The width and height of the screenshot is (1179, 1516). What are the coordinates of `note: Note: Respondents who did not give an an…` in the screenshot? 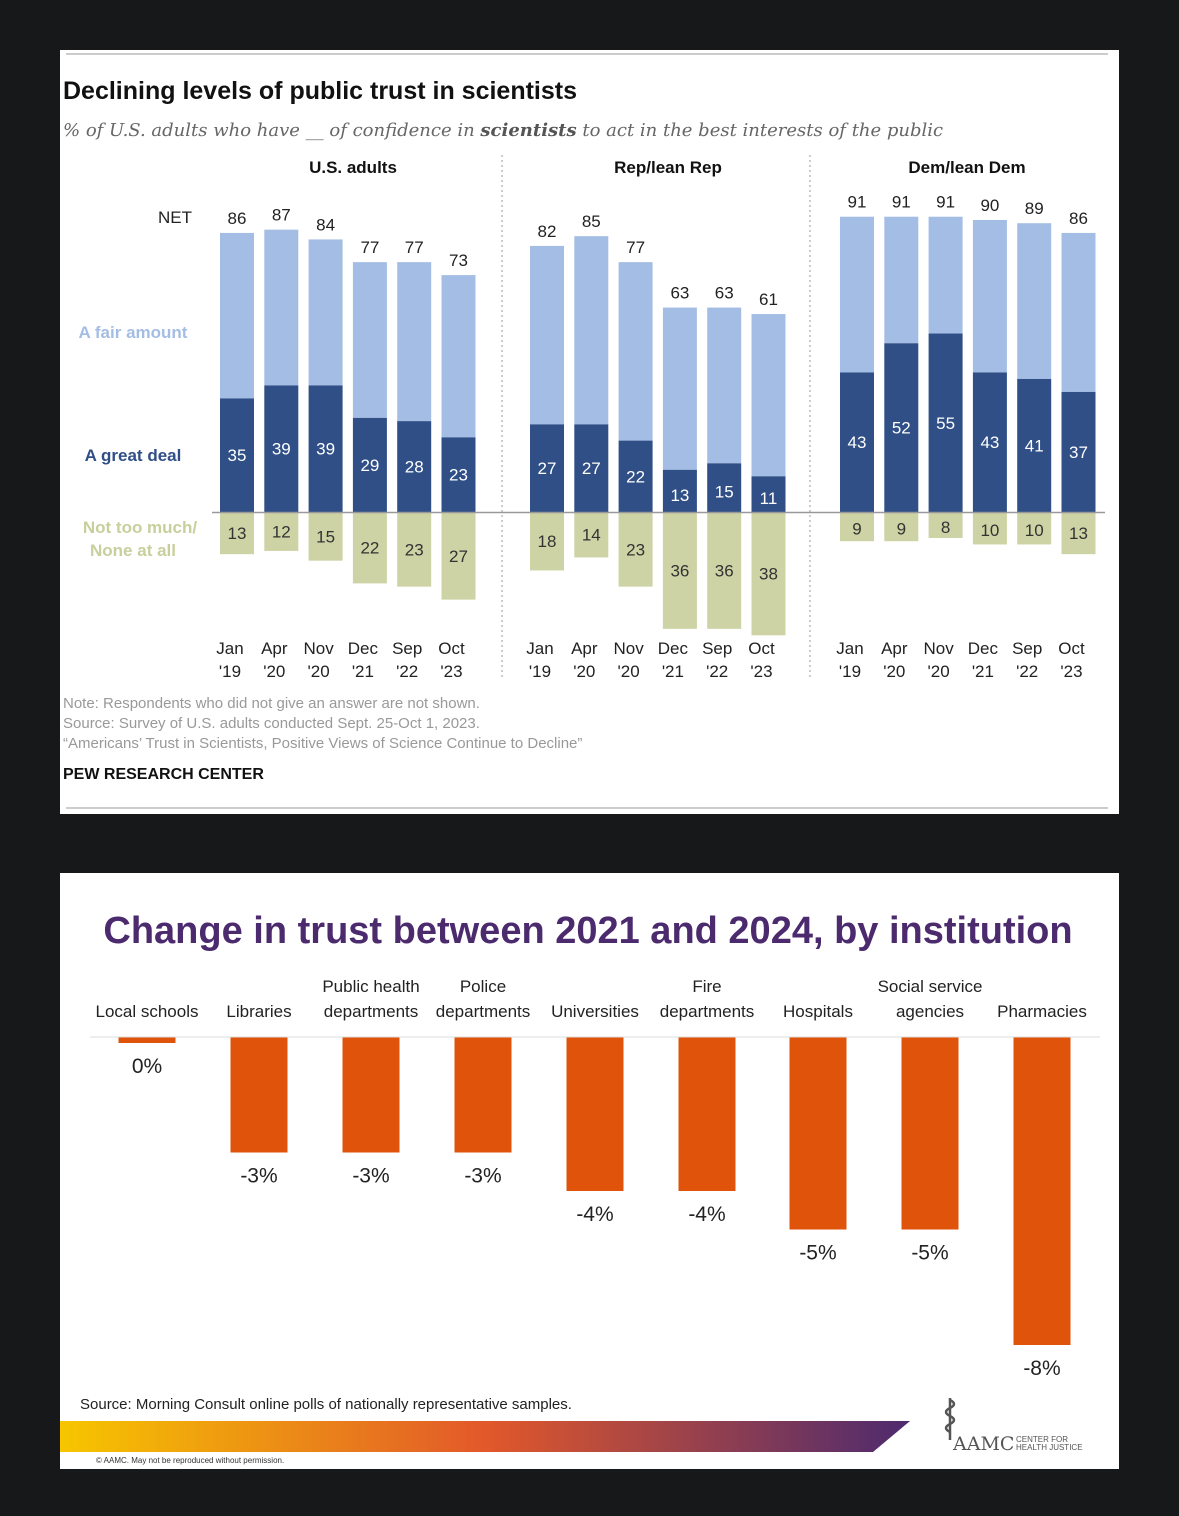 It's located at (271, 703).